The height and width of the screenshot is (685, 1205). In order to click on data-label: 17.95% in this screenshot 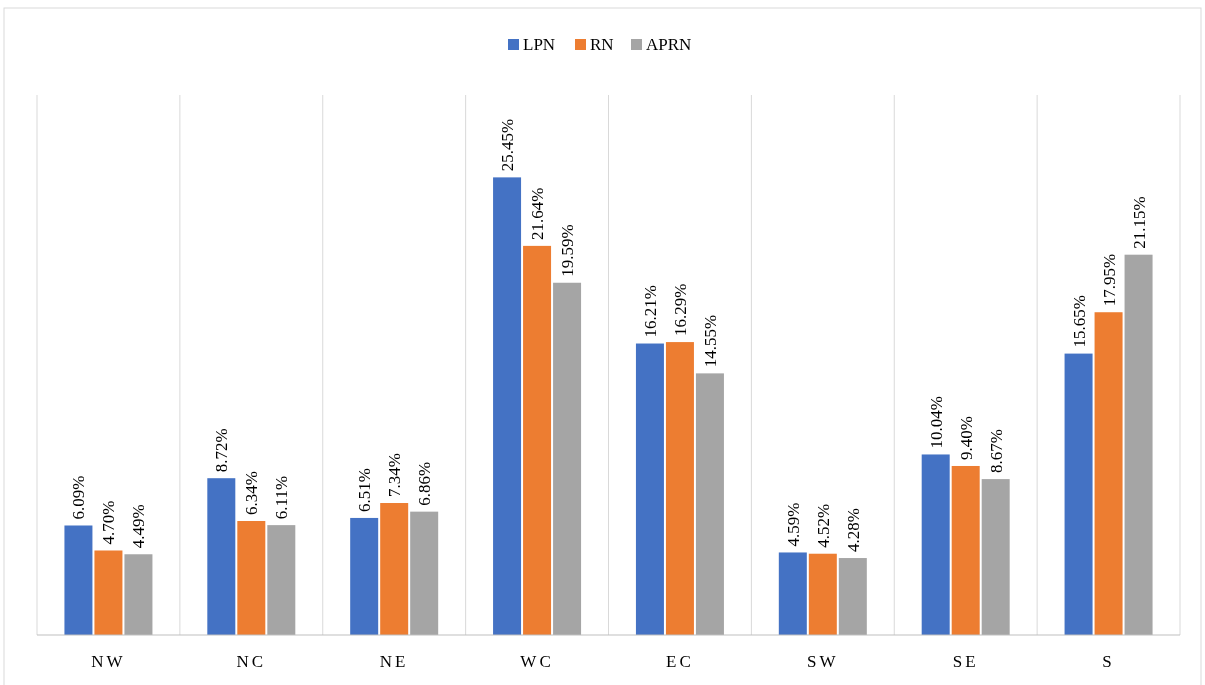, I will do `click(1109, 280)`.